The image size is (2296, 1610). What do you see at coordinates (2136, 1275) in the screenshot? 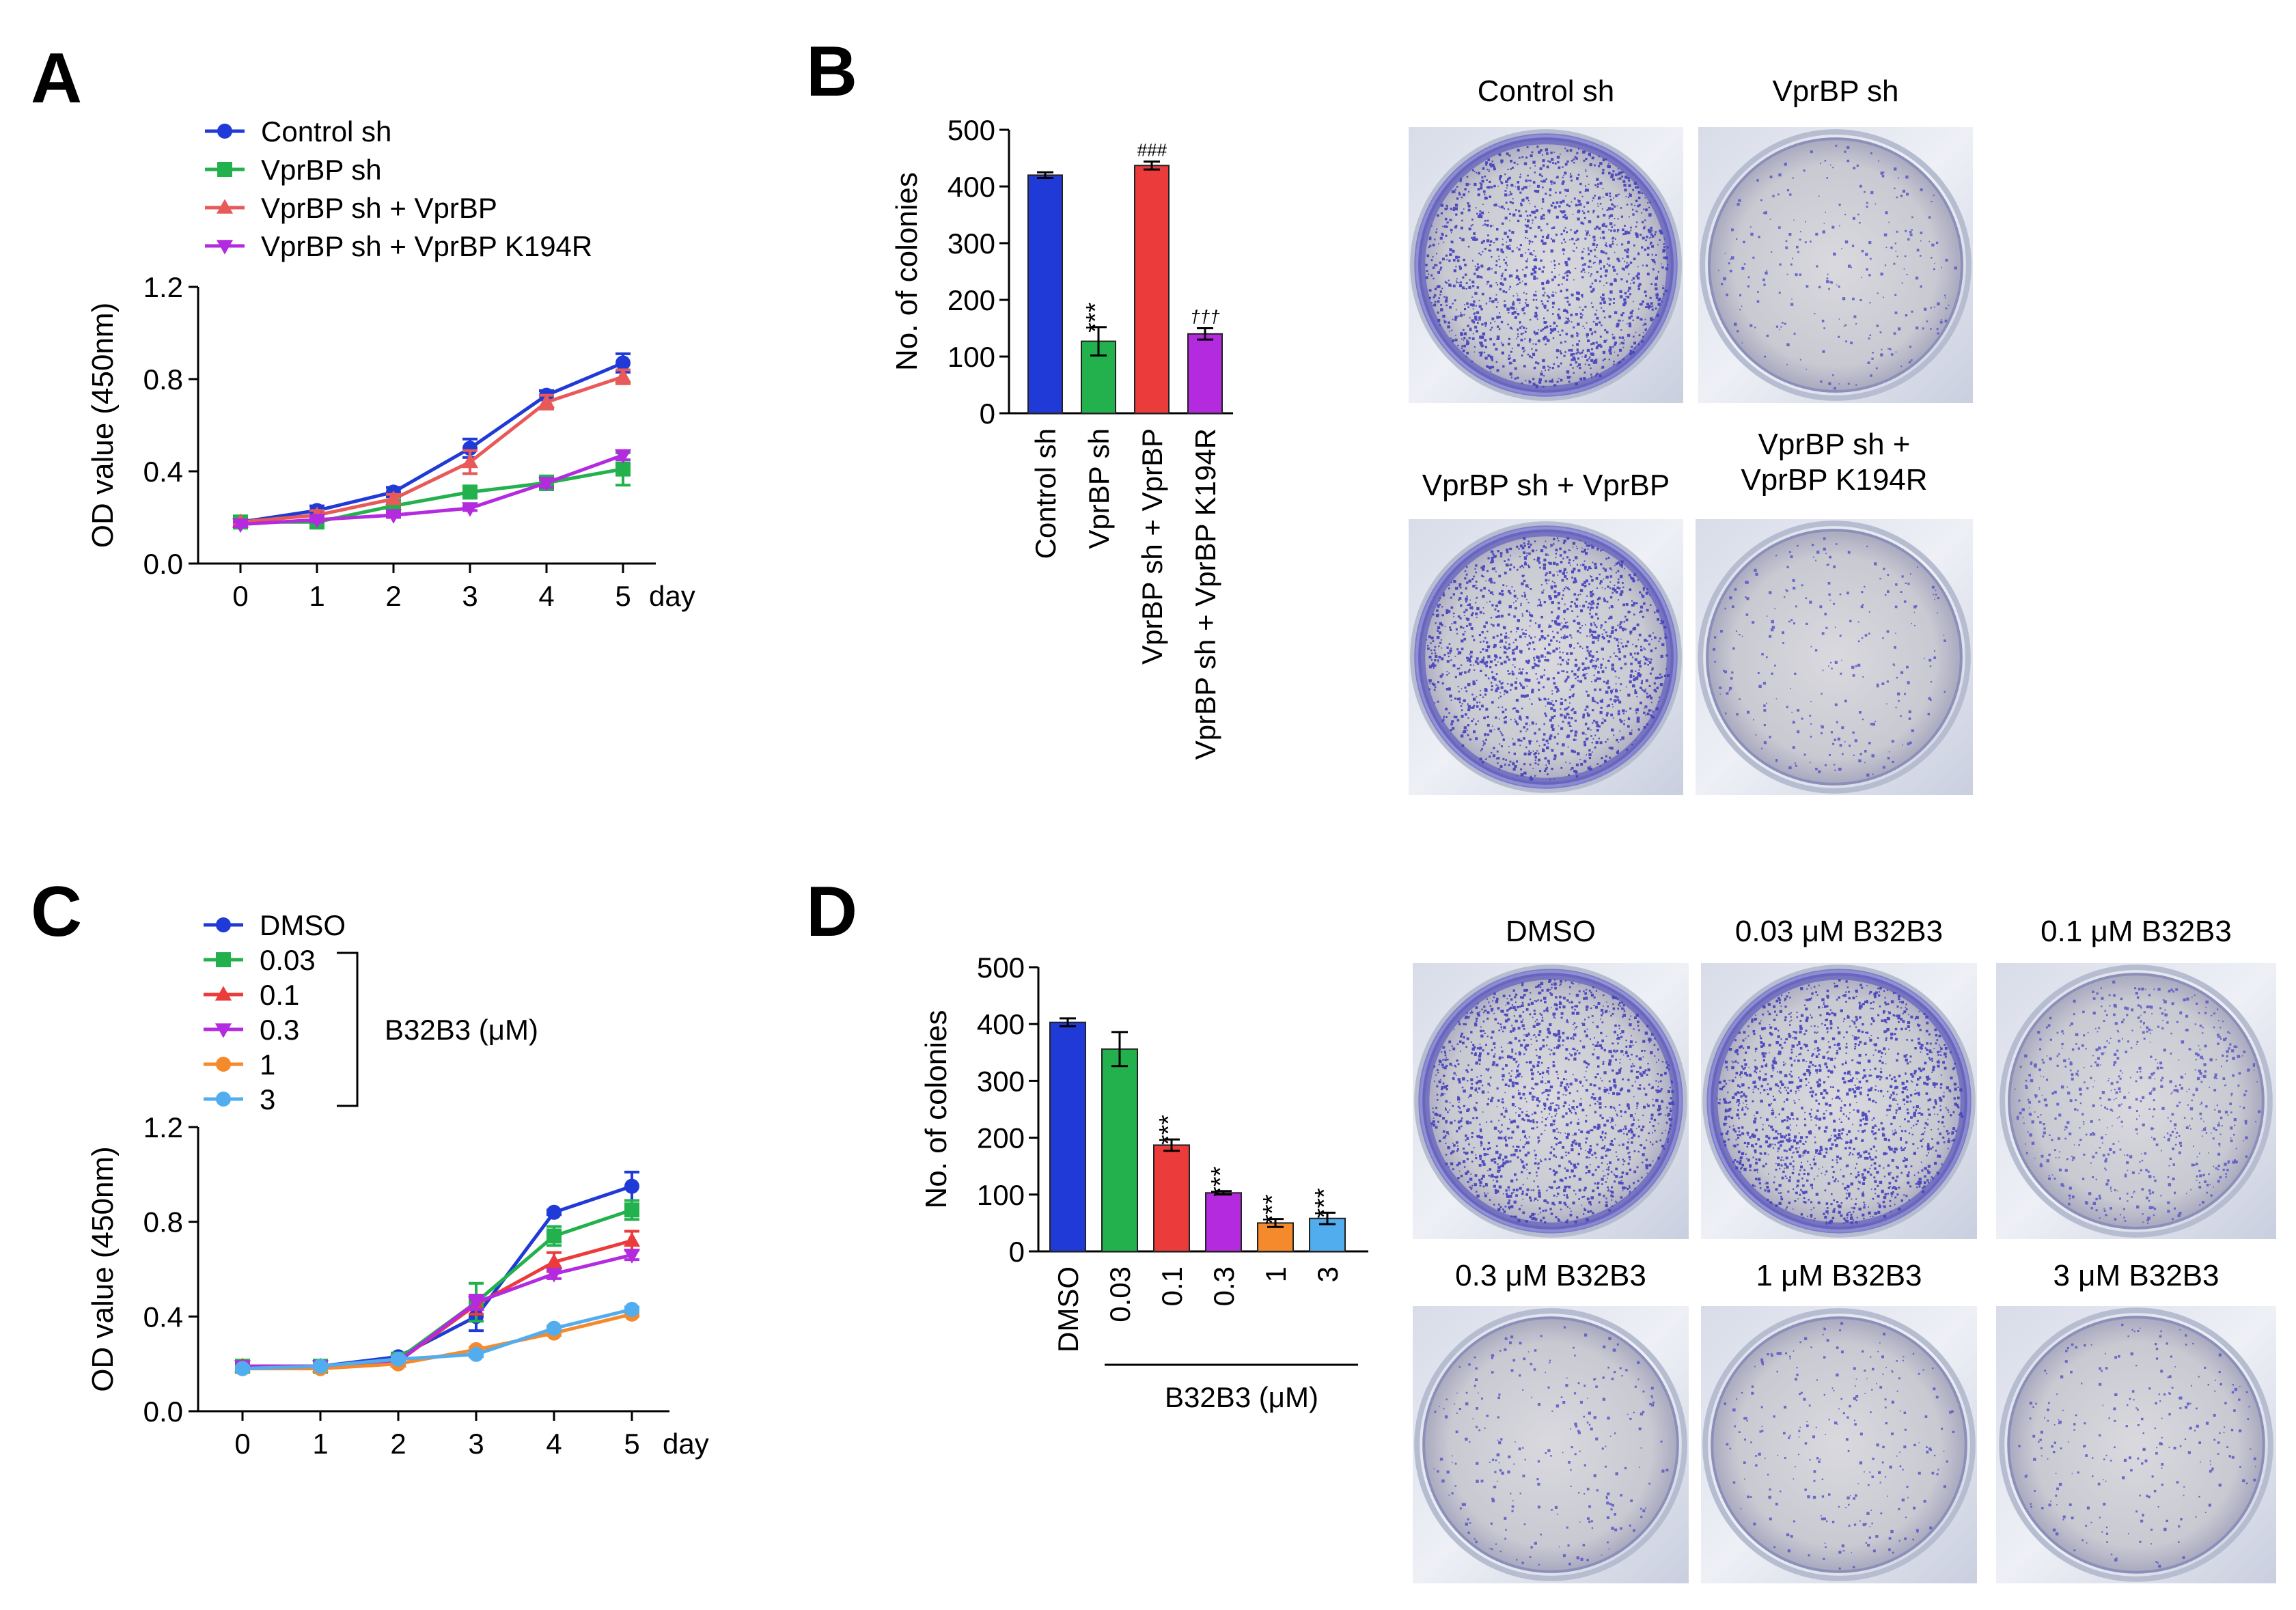
I see `image-caption: 3 μM B32B3` at bounding box center [2136, 1275].